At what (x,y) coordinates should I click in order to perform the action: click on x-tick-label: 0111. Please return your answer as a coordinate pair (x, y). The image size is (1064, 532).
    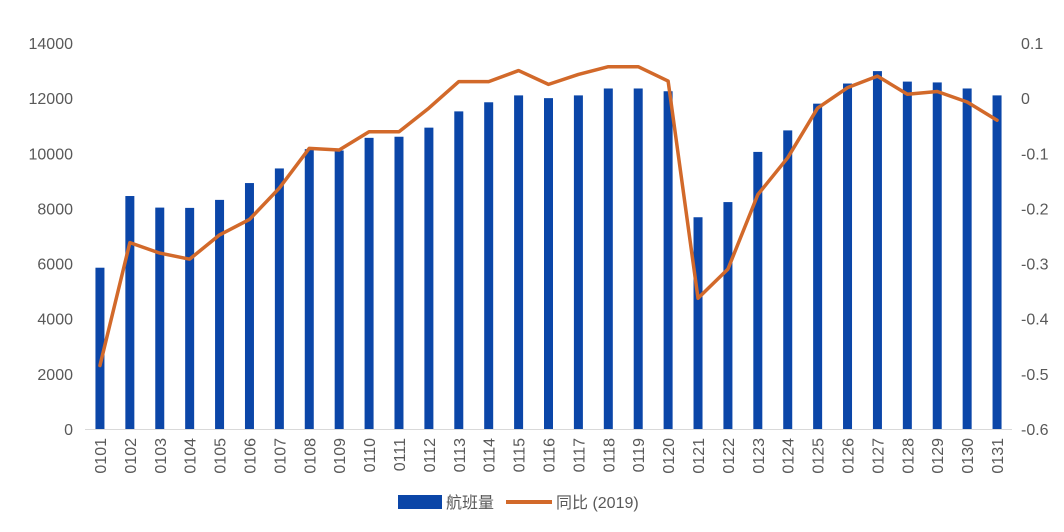
    Looking at the image, I should click on (400, 454).